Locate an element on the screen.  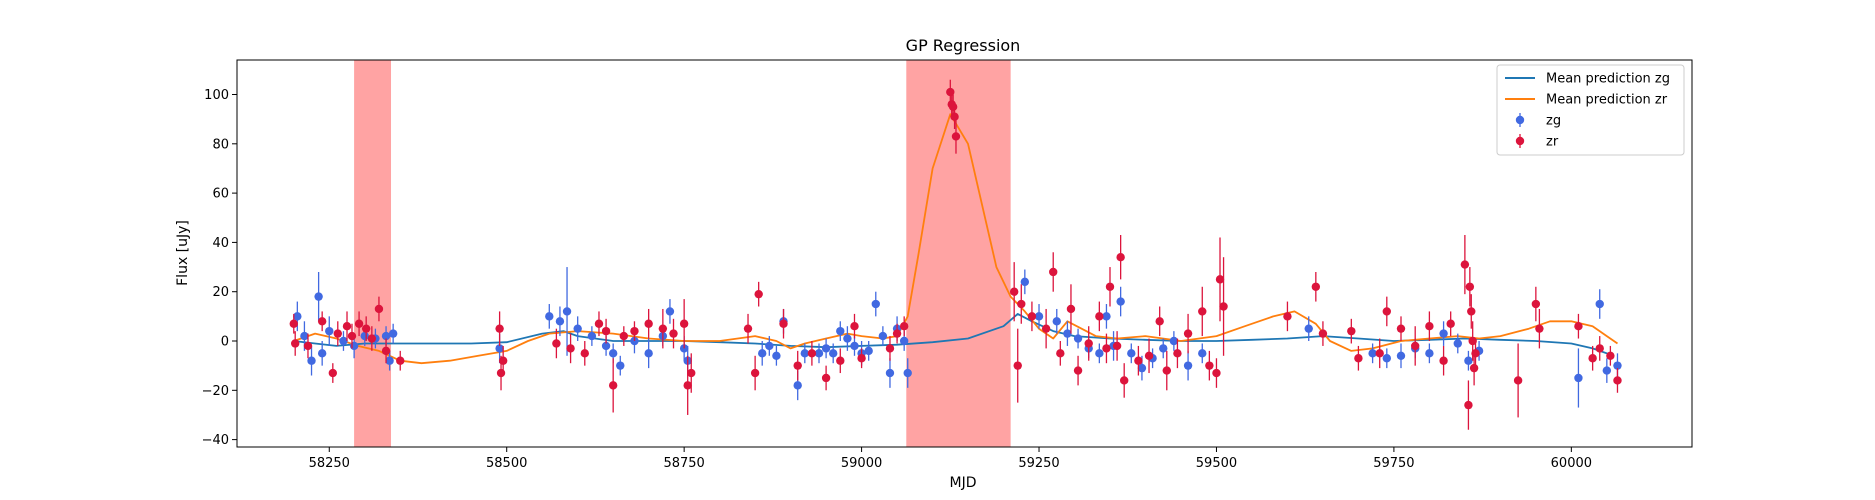
chart-title: GP Regression is located at coordinates (963, 45).